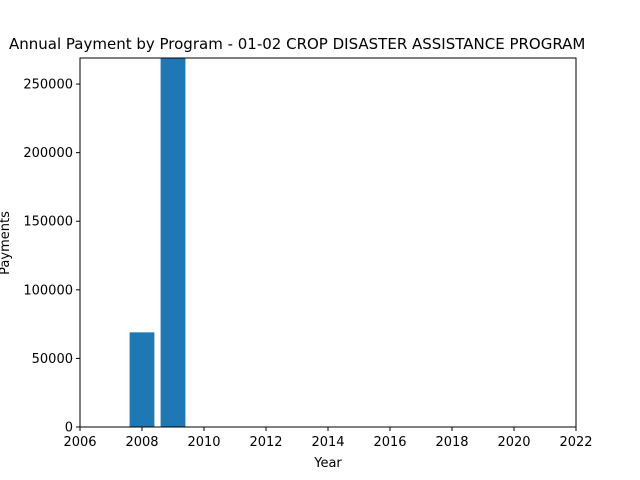  I want to click on y-tick-label: 0, so click(69, 428).